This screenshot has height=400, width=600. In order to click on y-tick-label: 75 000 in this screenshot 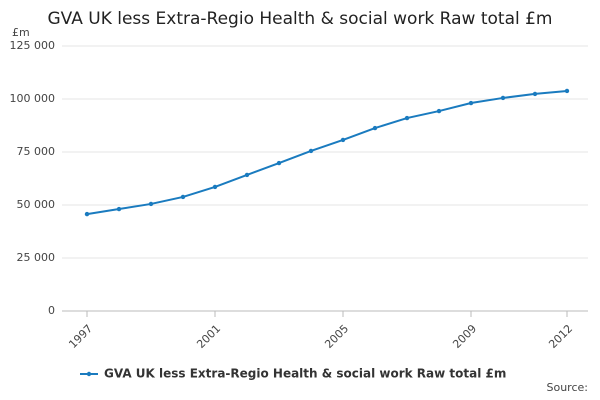, I will do `click(36, 151)`.